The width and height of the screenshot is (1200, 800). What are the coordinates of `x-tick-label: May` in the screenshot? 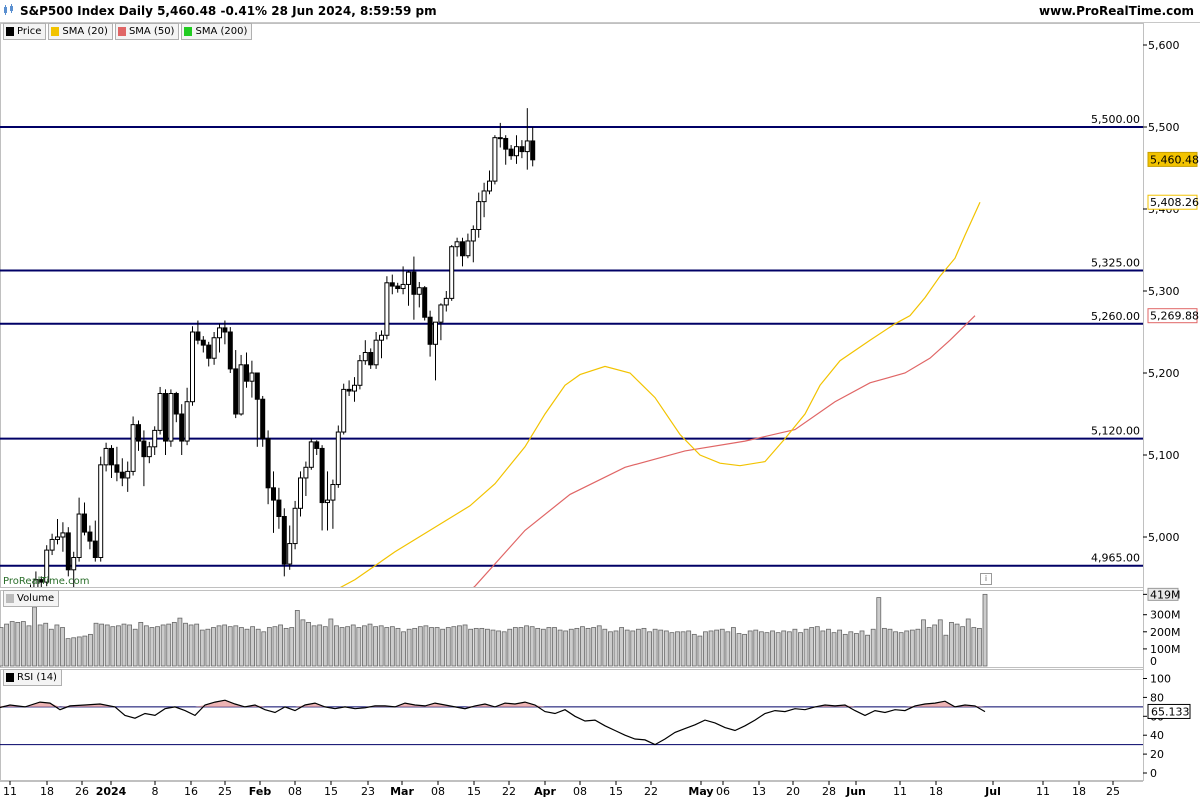 It's located at (700, 791).